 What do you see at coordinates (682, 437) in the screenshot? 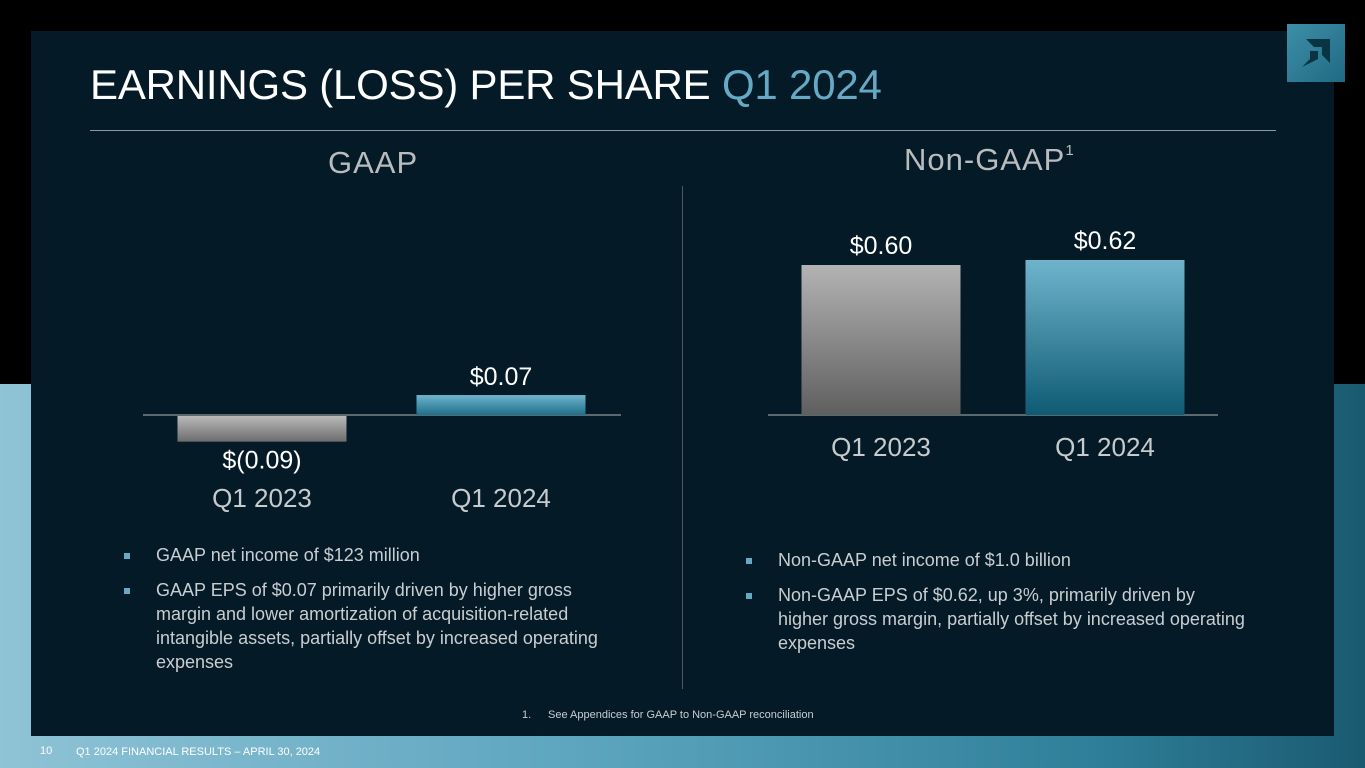
I see `section-divider` at bounding box center [682, 437].